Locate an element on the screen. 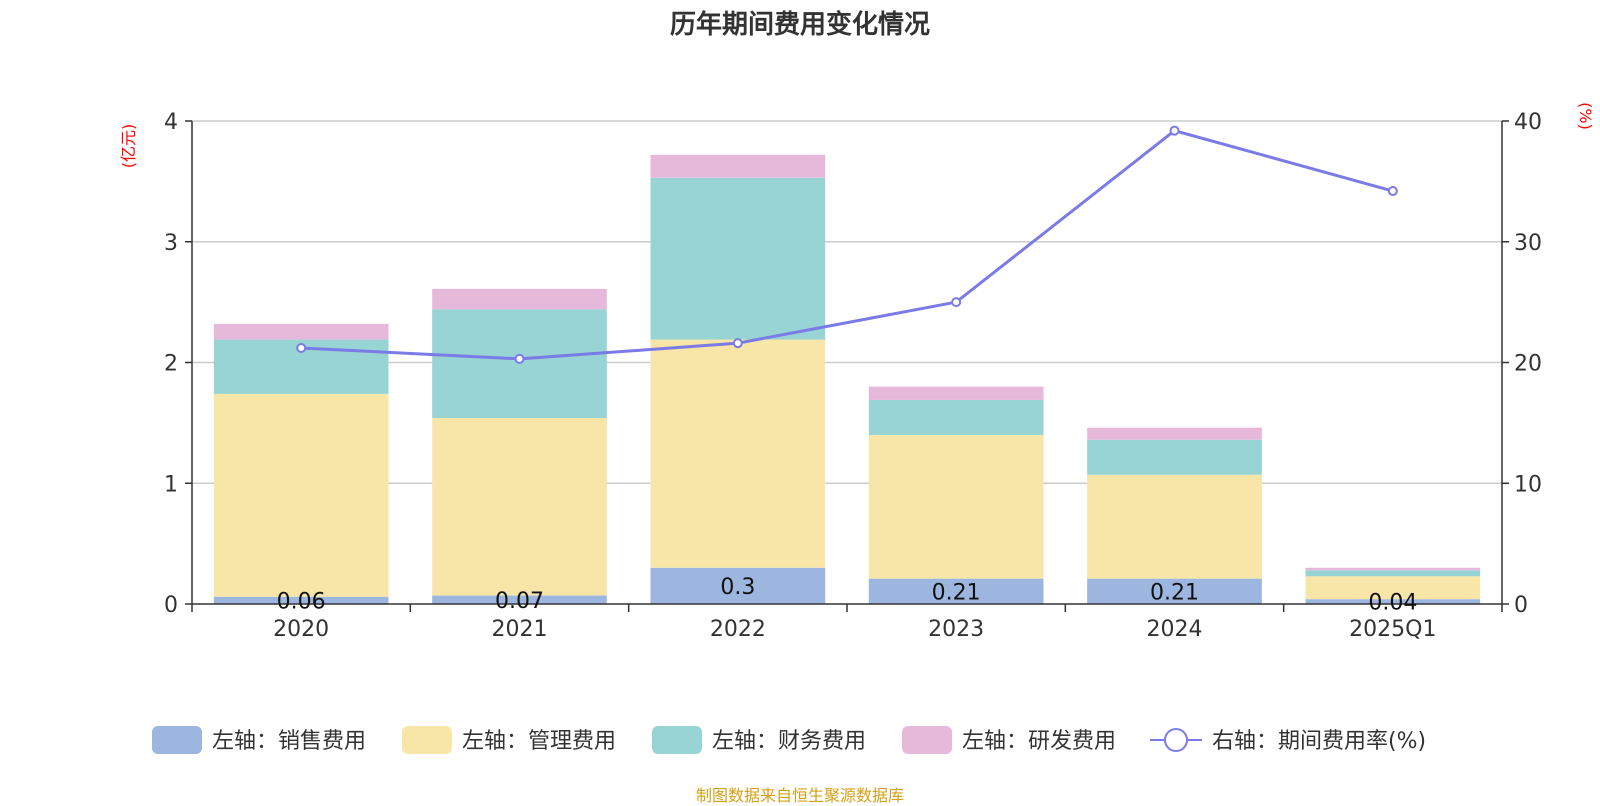 This screenshot has width=1600, height=806. legend-label: 右轴：期间费用率(%) is located at coordinates (1319, 741).